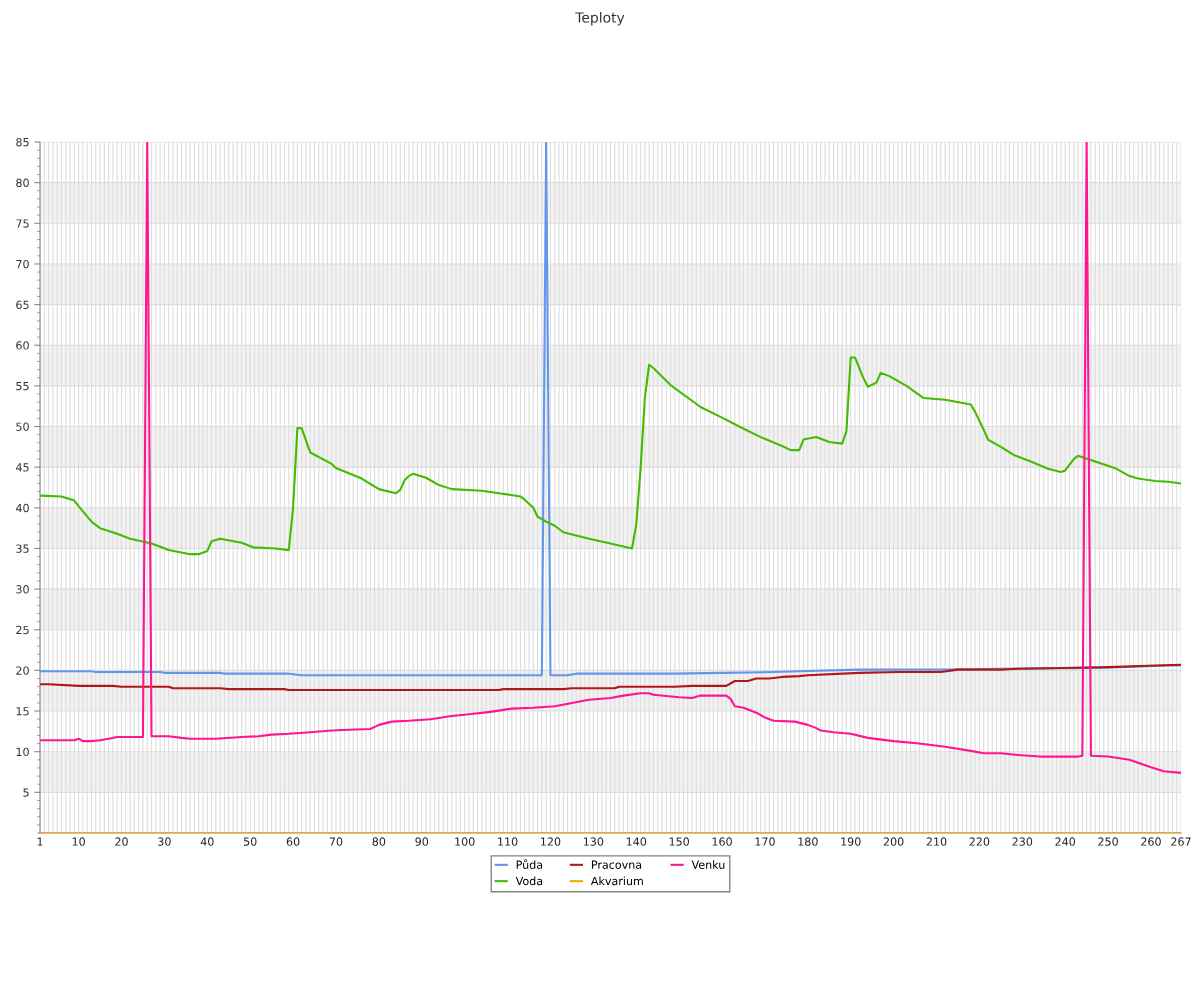 The width and height of the screenshot is (1200, 1000). What do you see at coordinates (551, 841) in the screenshot?
I see `x-tick-label: 120` at bounding box center [551, 841].